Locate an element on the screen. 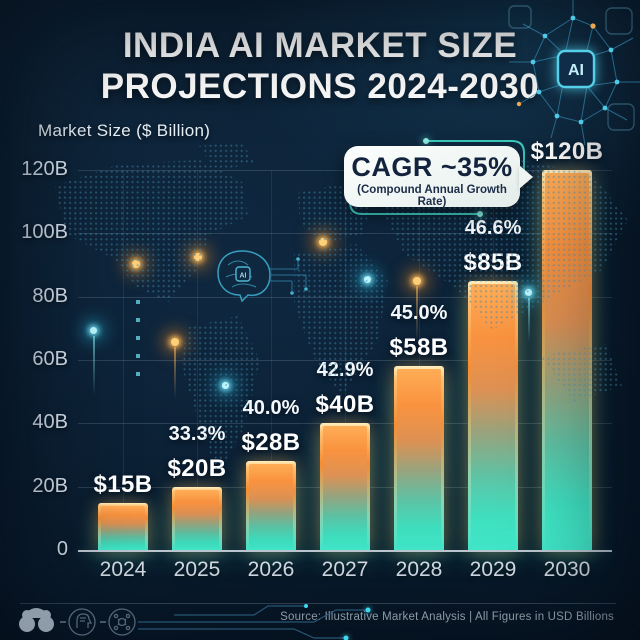 This screenshot has width=640, height=640. dot-column is located at coordinates (138, 338).